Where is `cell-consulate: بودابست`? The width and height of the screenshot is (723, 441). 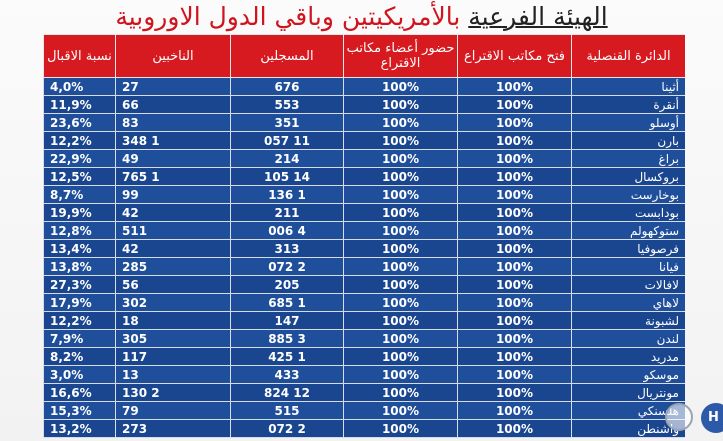
cell-consulate: بودابست is located at coordinates (628, 212).